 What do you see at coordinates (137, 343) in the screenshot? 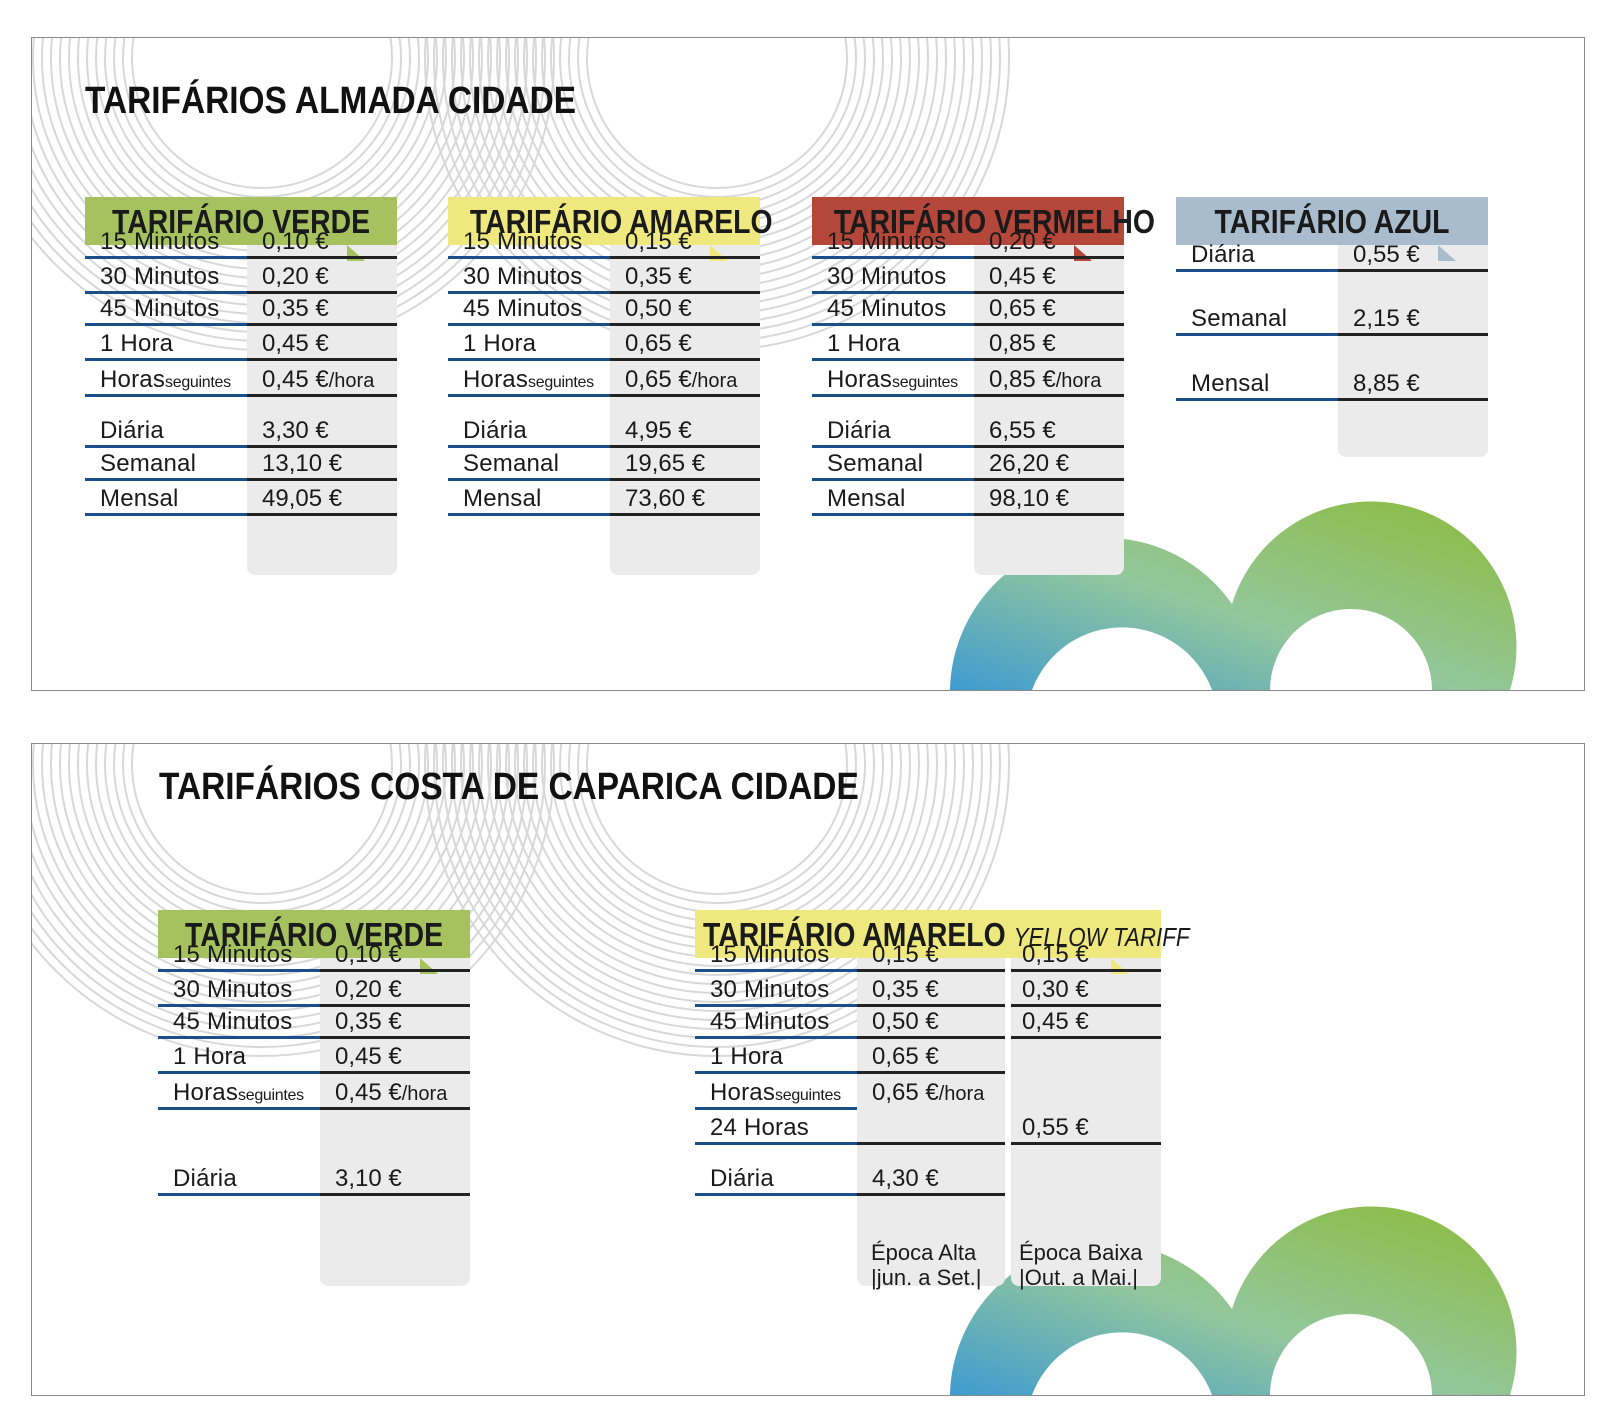
I see `row-label-text: 1 Hora` at bounding box center [137, 343].